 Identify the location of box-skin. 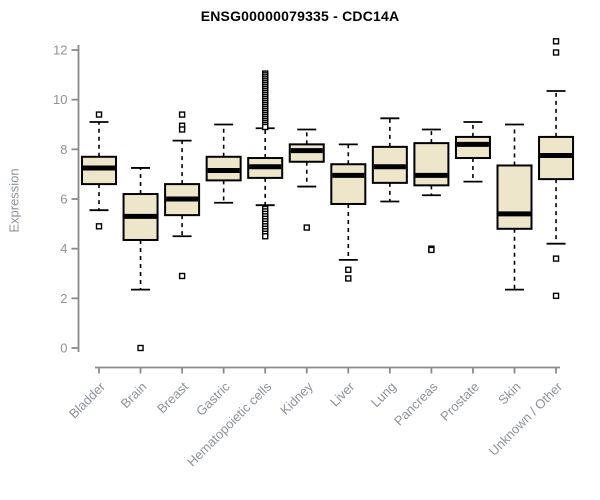
(514, 197).